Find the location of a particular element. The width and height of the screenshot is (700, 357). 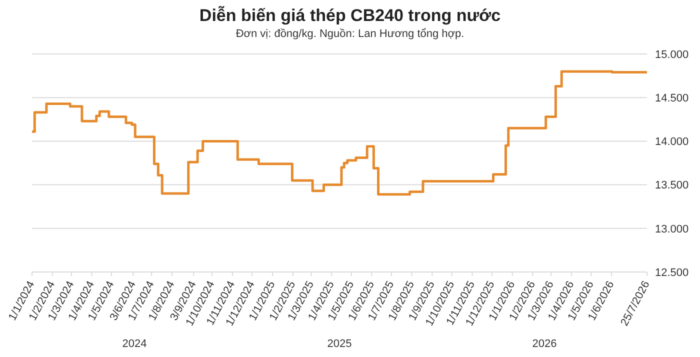

y-tick-label: 13.500 is located at coordinates (672, 186).